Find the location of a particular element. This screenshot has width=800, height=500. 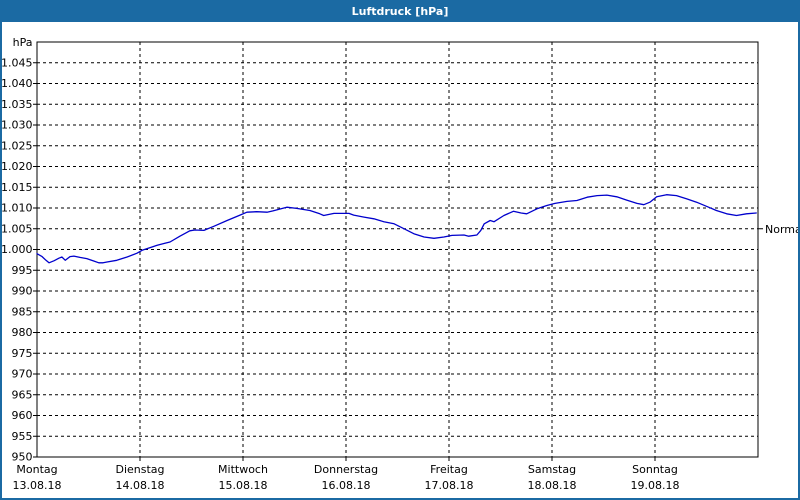

y-tick-label: 1.020 is located at coordinates (17, 166).